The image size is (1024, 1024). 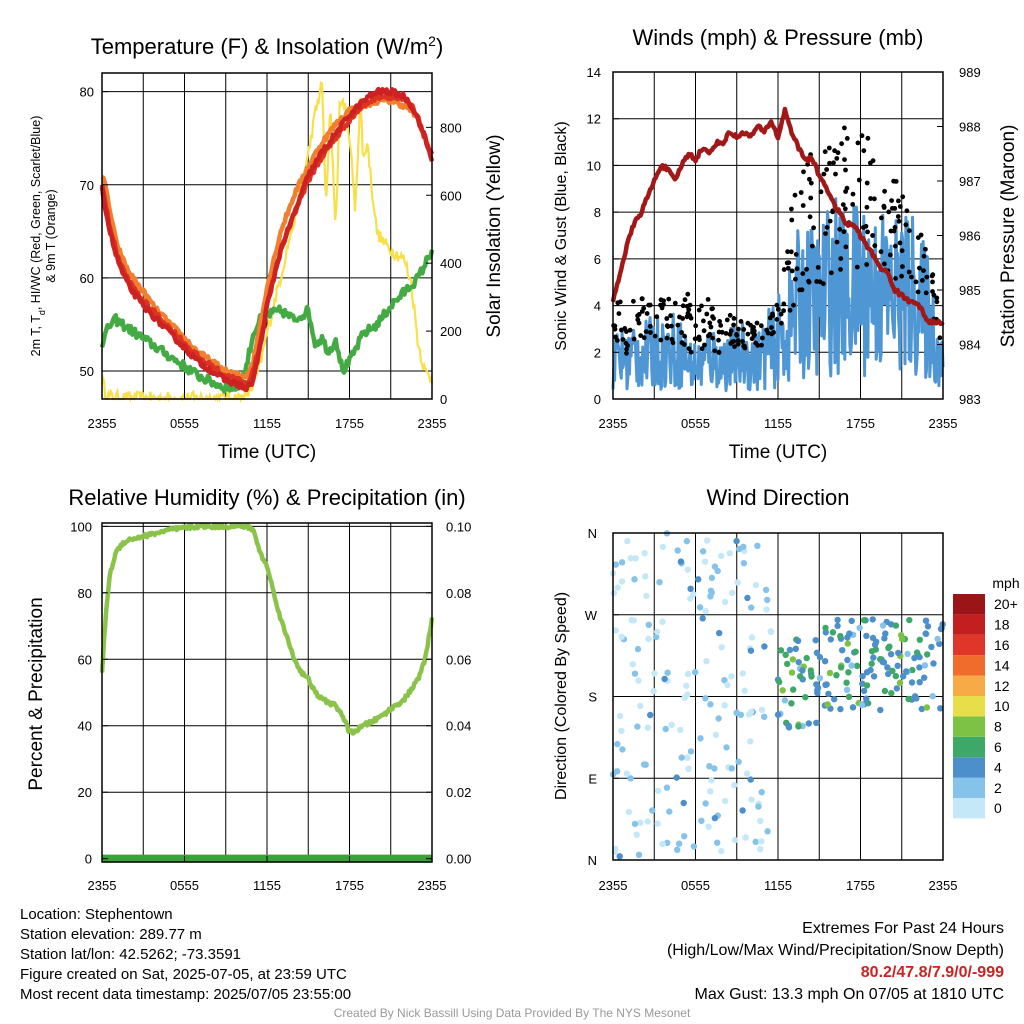 I want to click on legend-label: 2, so click(x=998, y=788).